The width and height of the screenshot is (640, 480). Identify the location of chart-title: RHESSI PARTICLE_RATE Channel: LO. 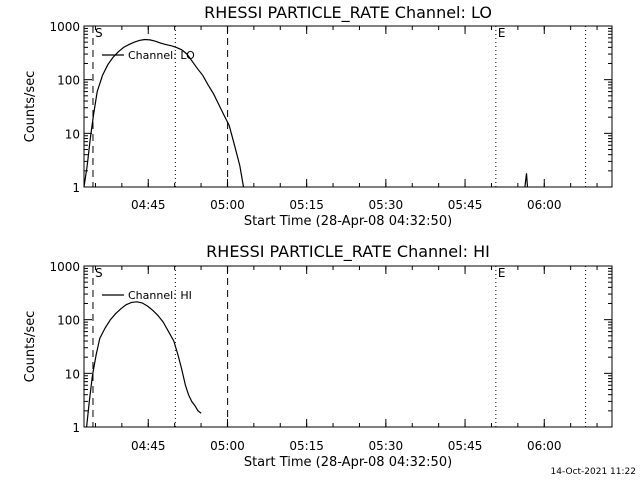
(348, 13).